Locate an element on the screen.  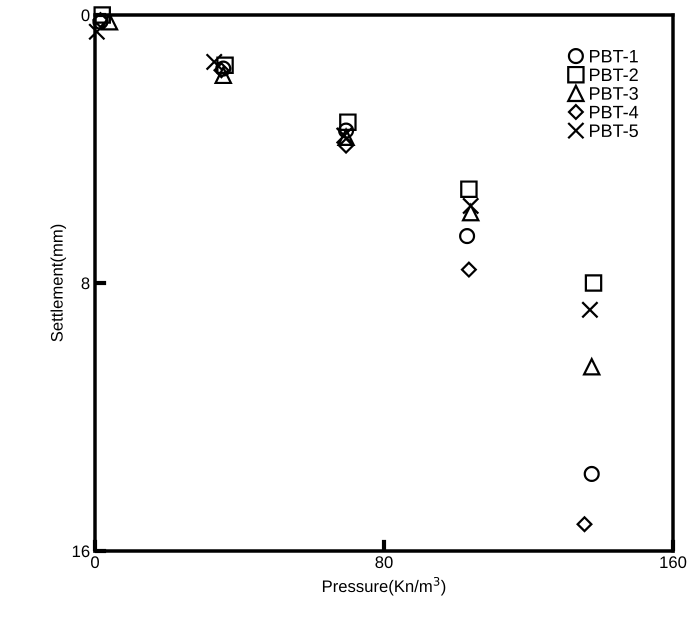
legend-label: PBT-4 is located at coordinates (614, 112).